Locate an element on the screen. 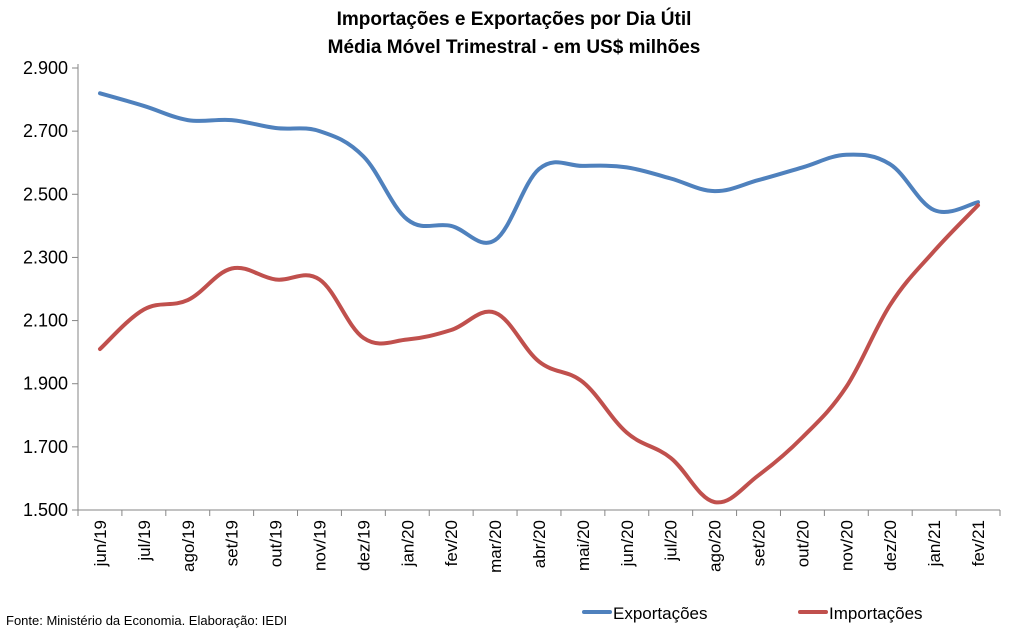 The width and height of the screenshot is (1013, 631). legend: Exportações Importações is located at coordinates (752, 613).